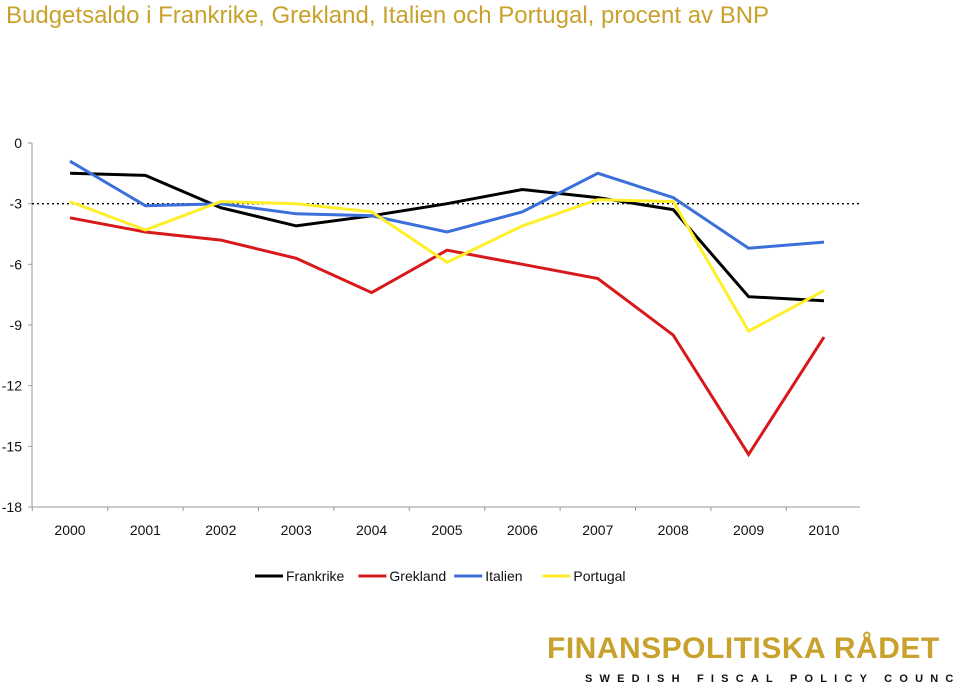 The height and width of the screenshot is (685, 960). I want to click on x-tick-label: 2003, so click(296, 530).